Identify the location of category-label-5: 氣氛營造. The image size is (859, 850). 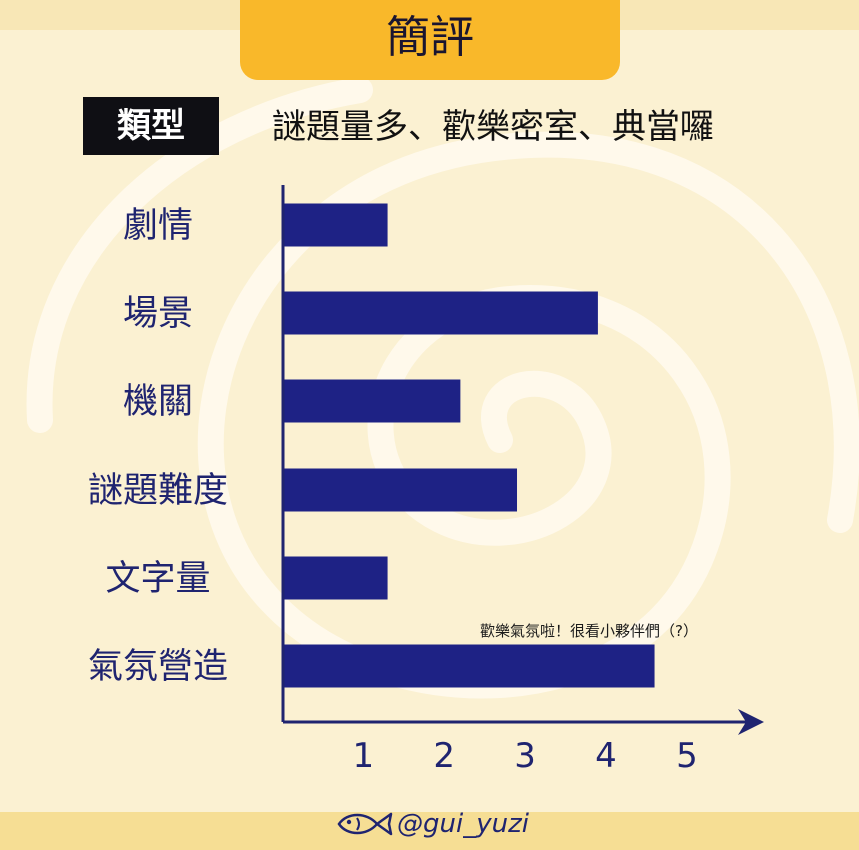
(158, 667).